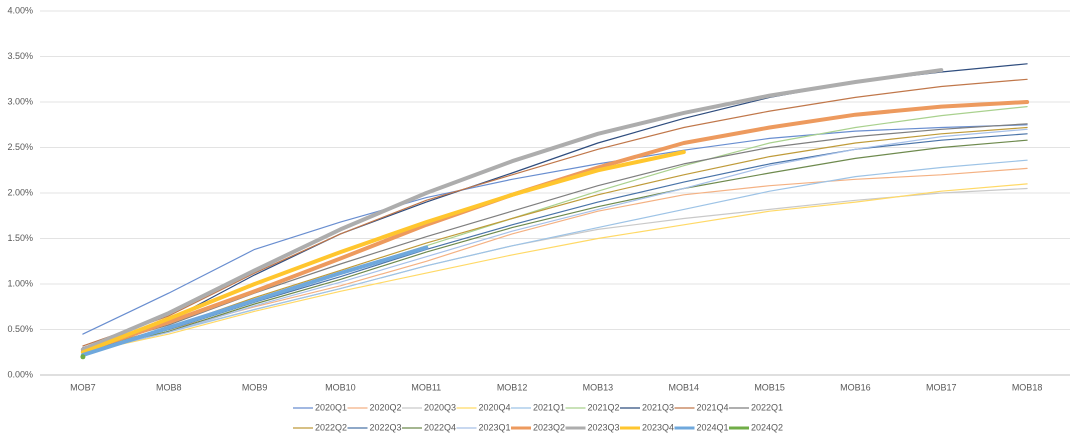 The height and width of the screenshot is (441, 1080). Describe the element at coordinates (20, 10) in the screenshot. I see `y-tick-label: 4.00%` at that location.